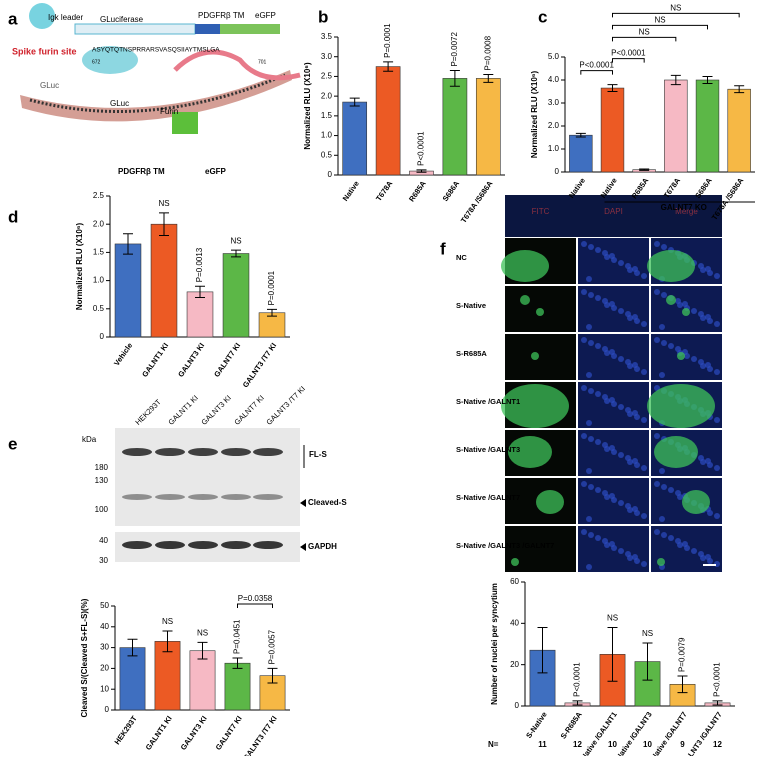  Describe the element at coordinates (227, 360) in the screenshot. I see `x-tick-label: GALNT7 KI` at that location.